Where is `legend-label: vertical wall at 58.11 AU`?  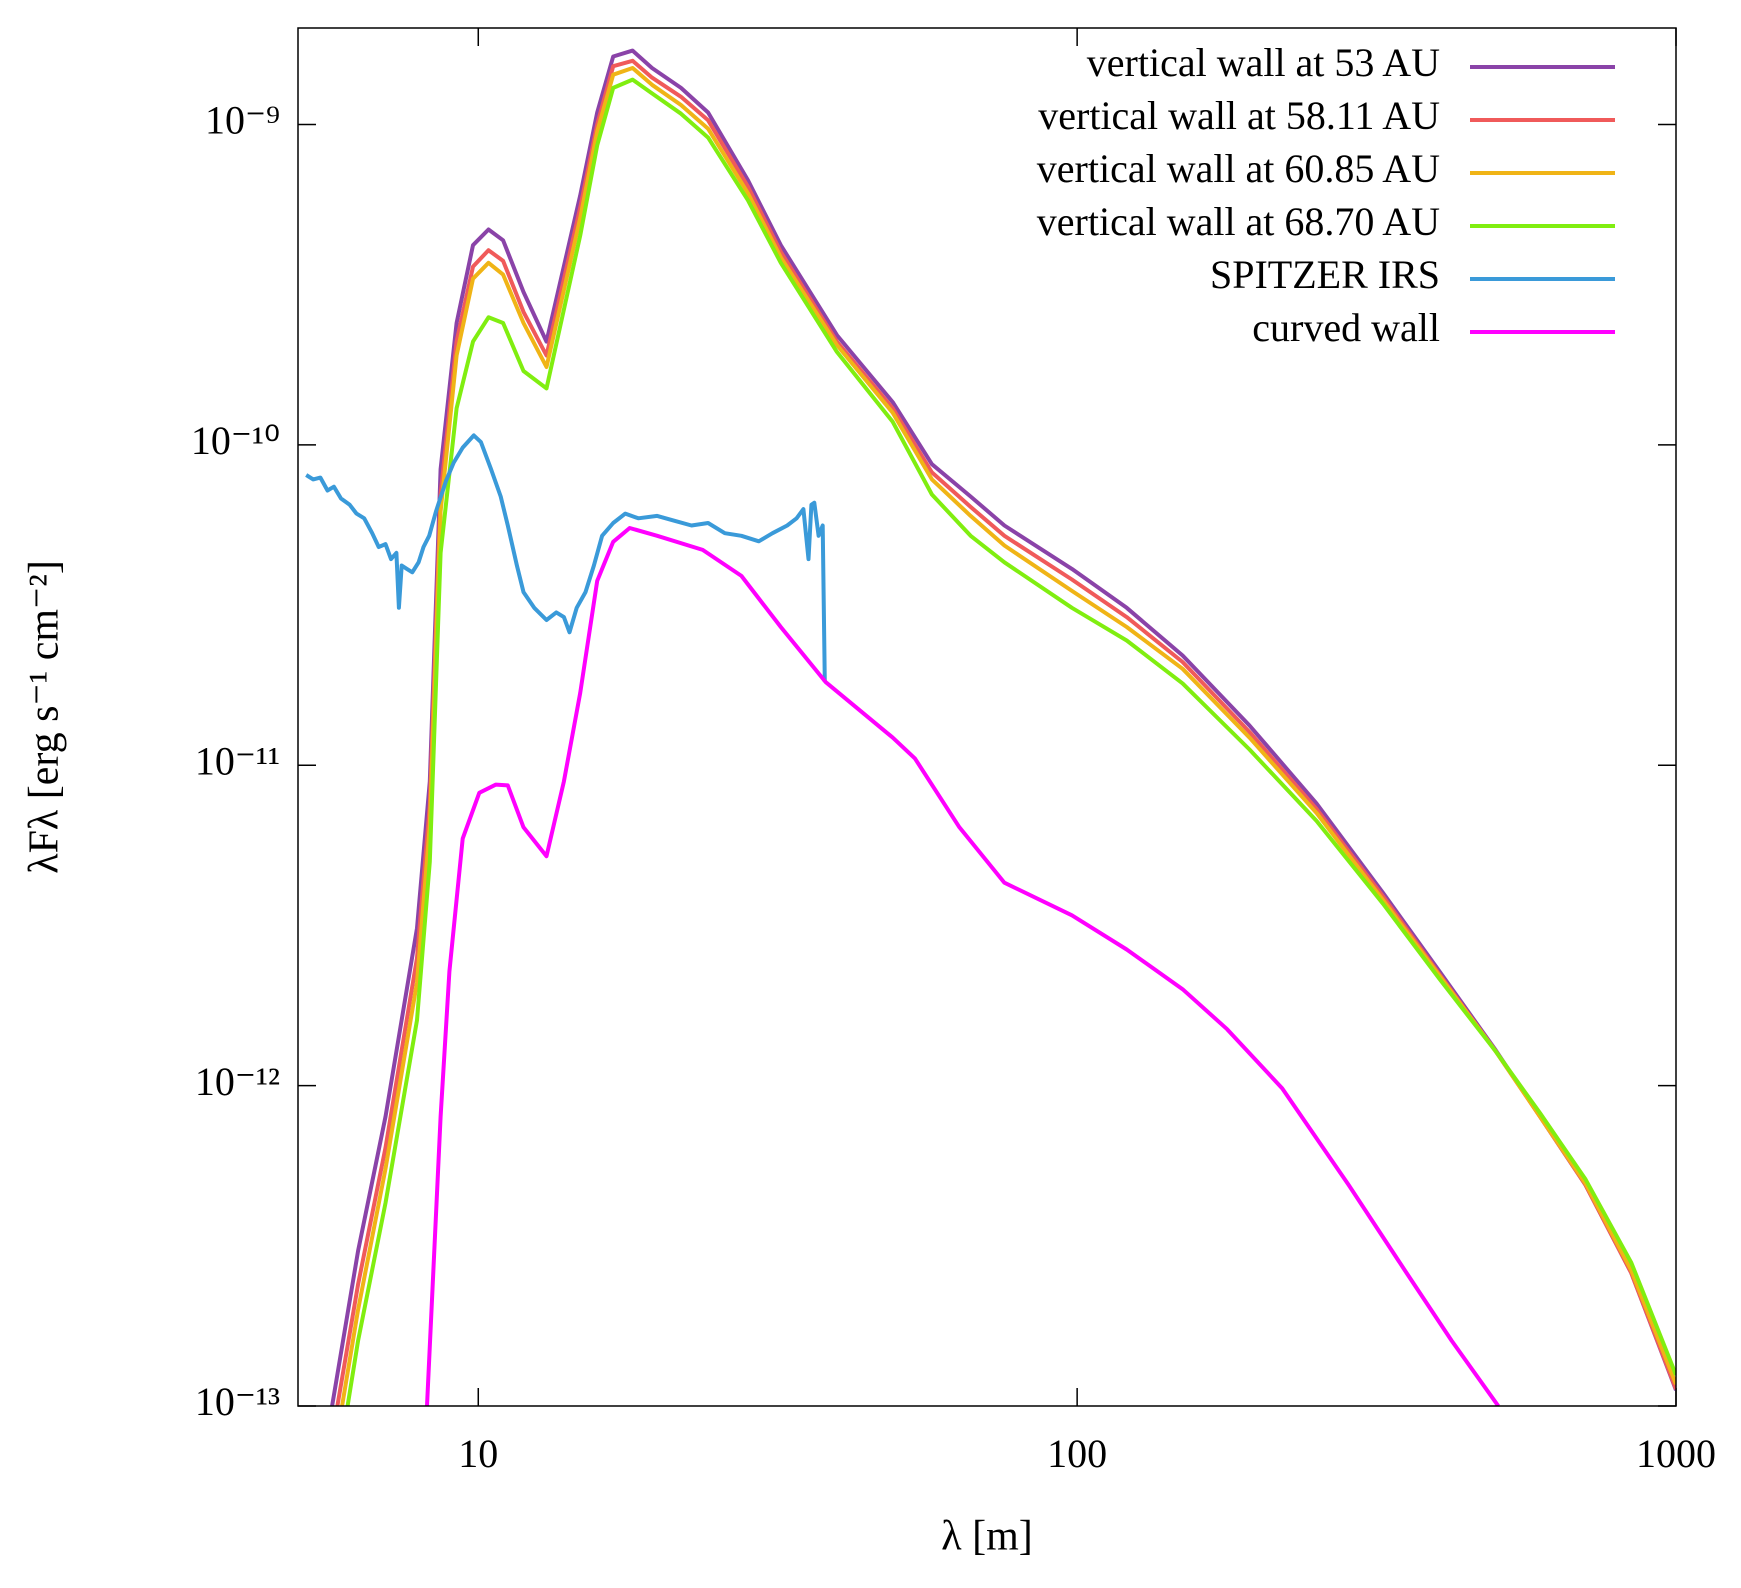 legend-label: vertical wall at 58.11 AU is located at coordinates (1239, 115).